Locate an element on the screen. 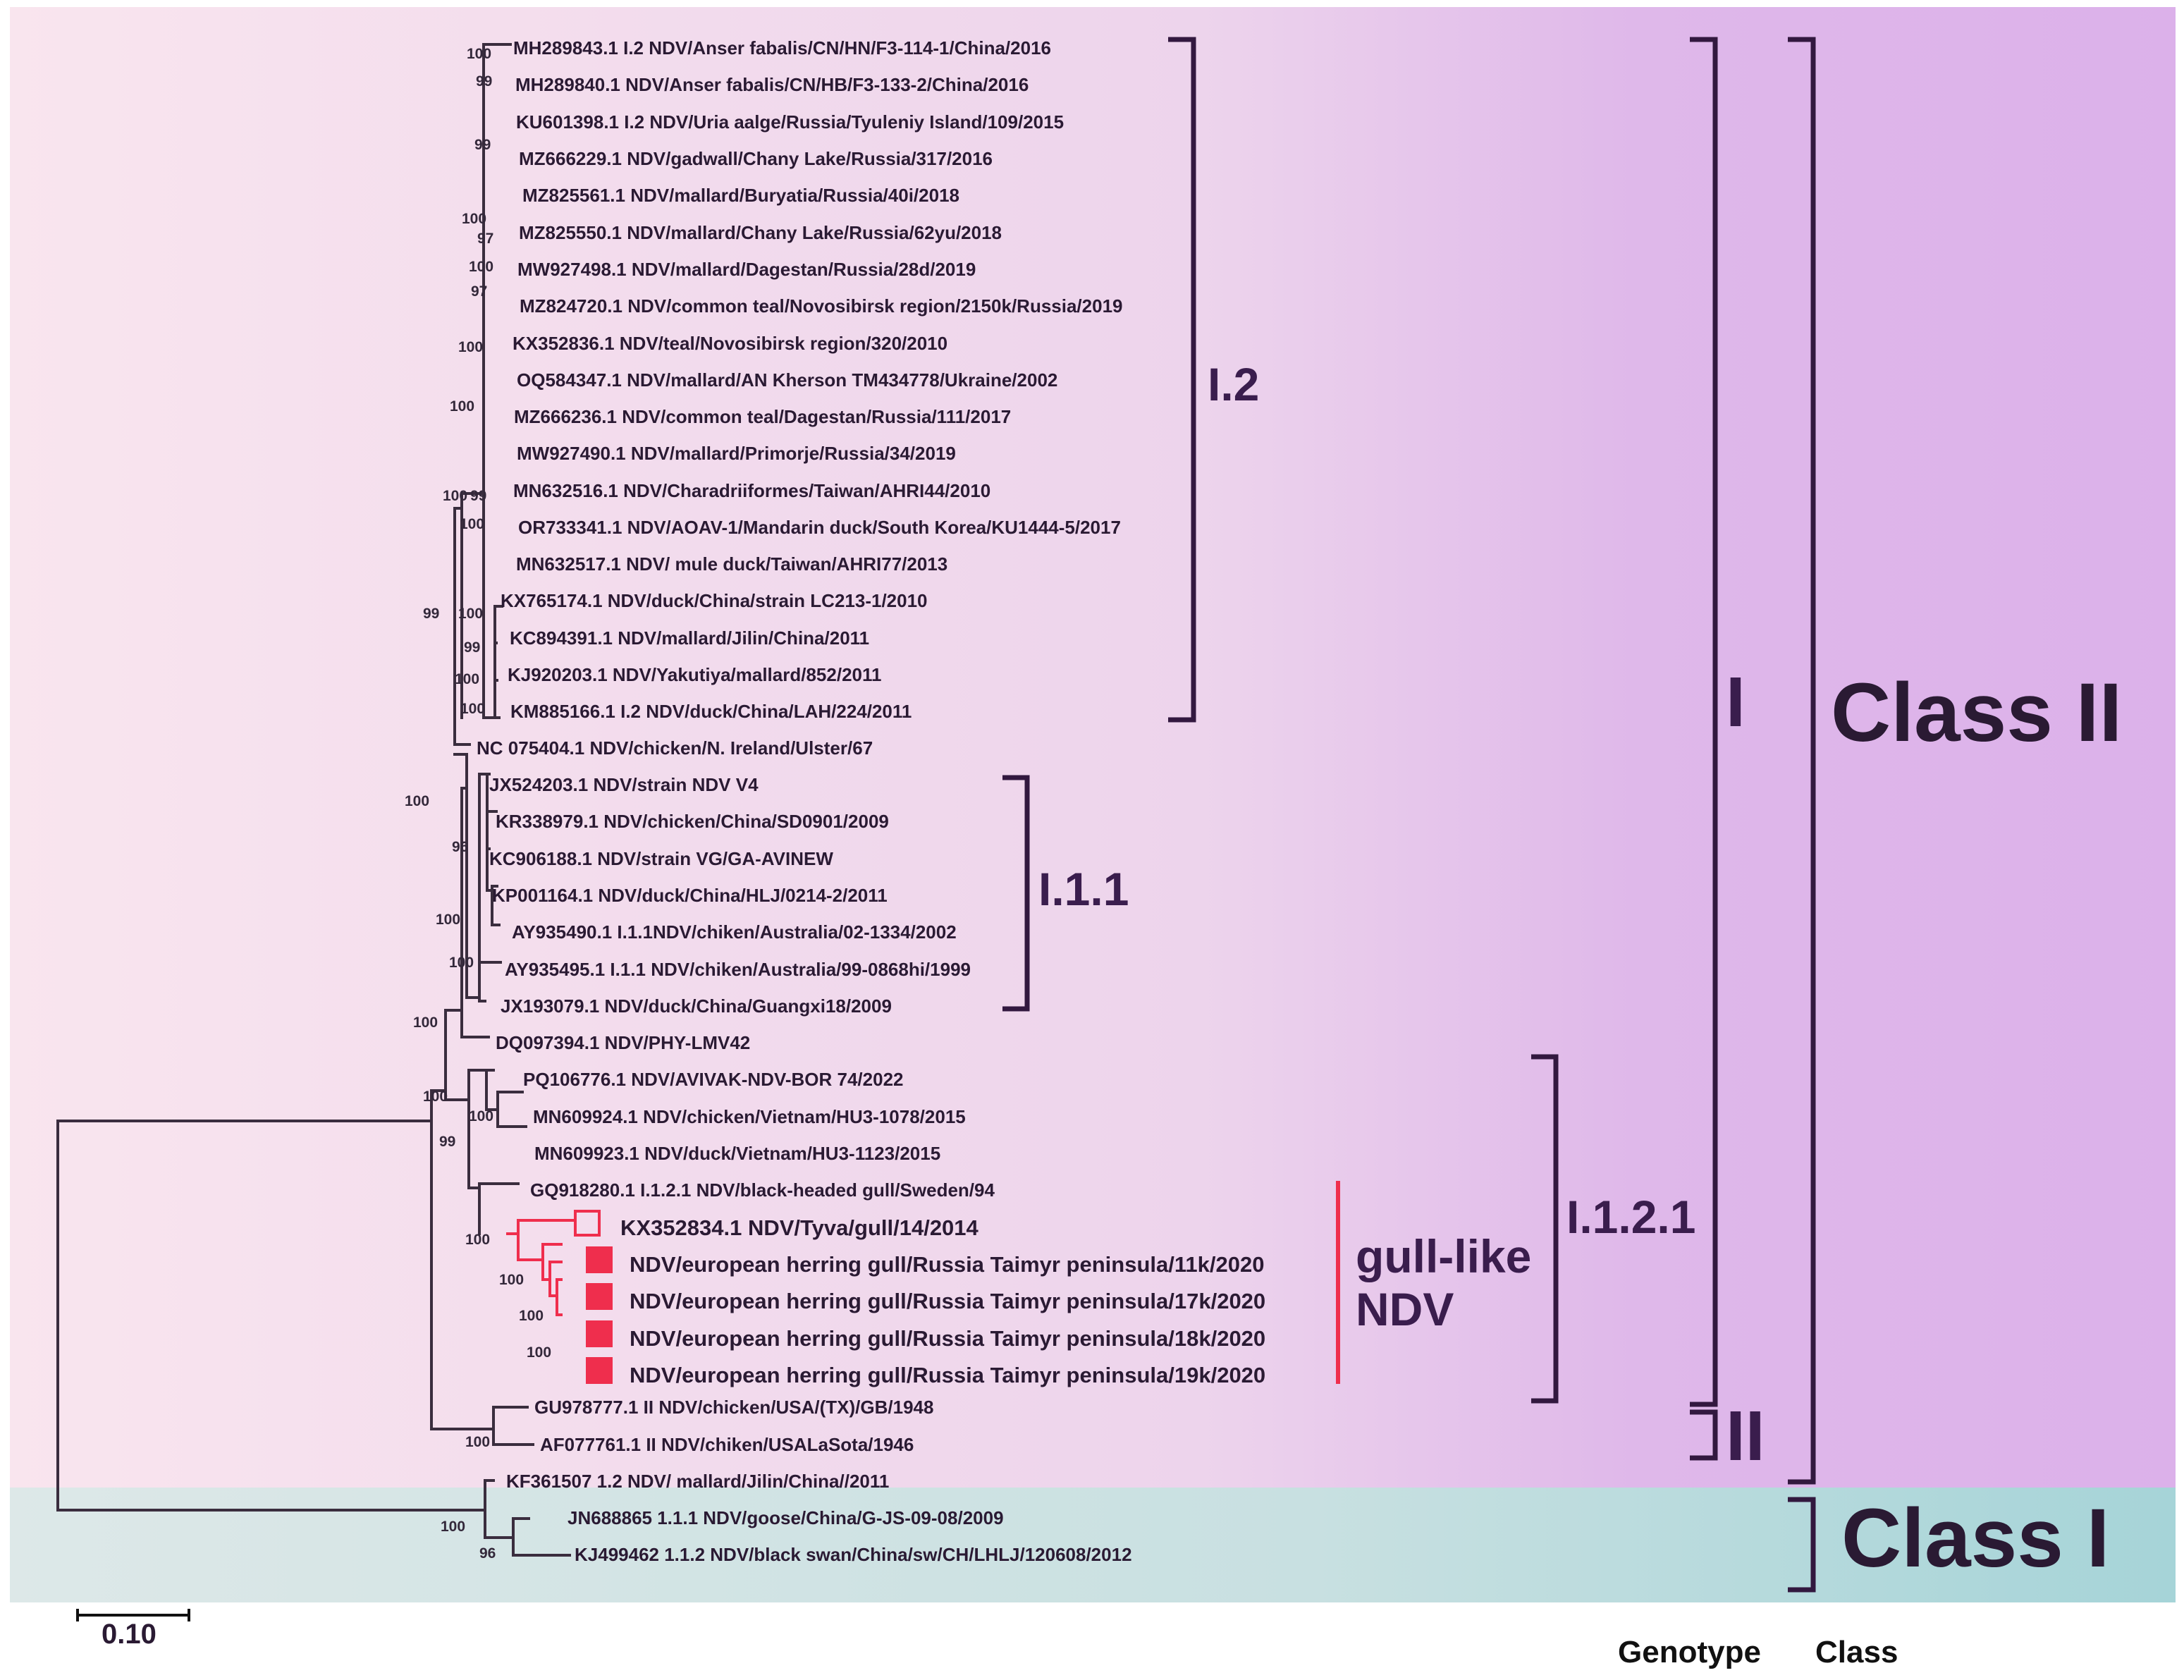 The height and width of the screenshot is (1680, 2184). genotype-ii-label: II is located at coordinates (1745, 1436).